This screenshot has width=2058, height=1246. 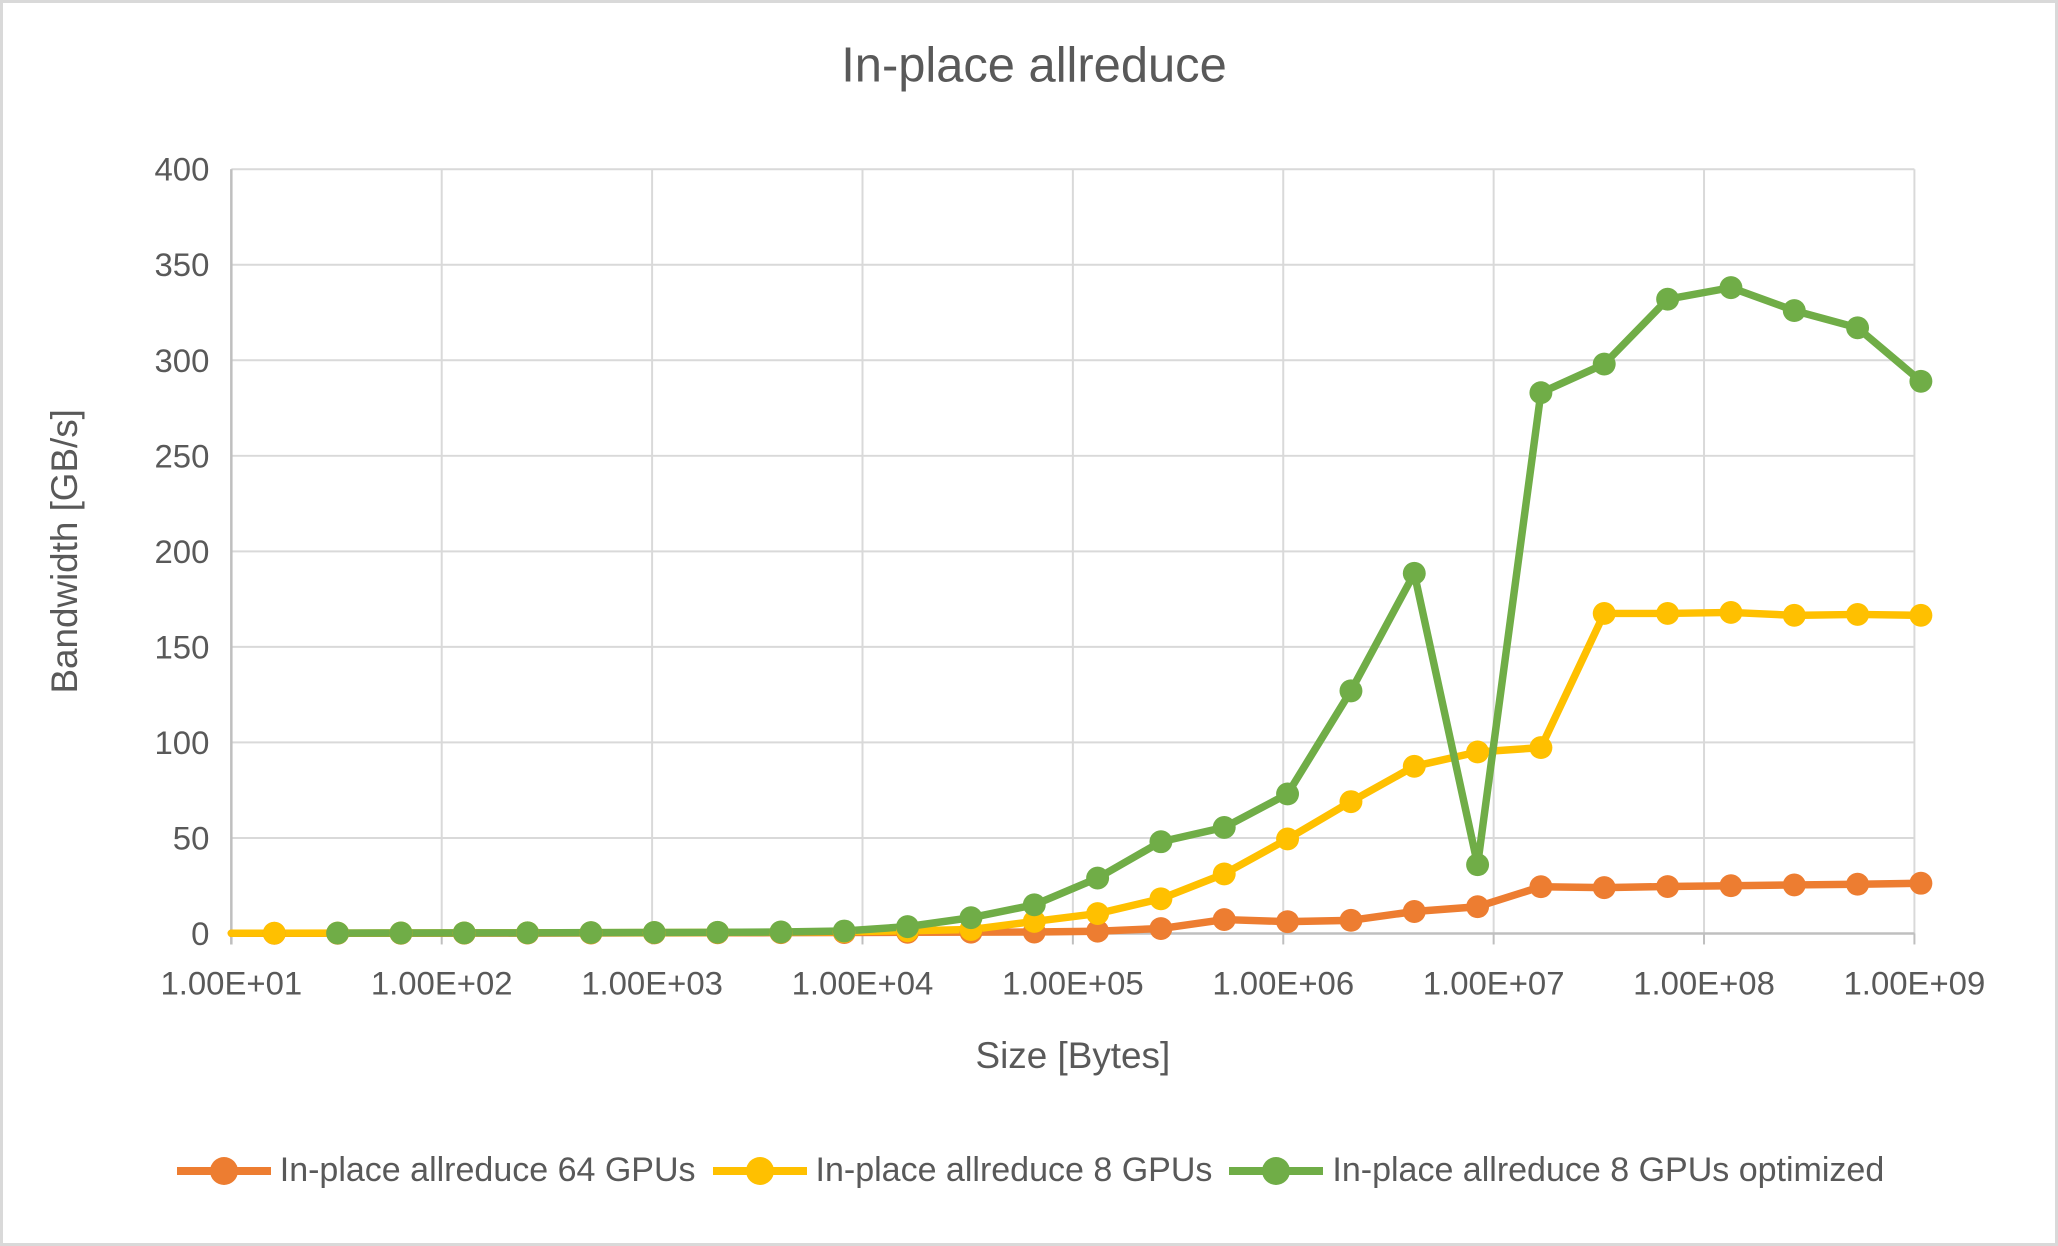 I want to click on legend-item-1: In-place allreduce 8 GPUs, so click(x=961, y=1170).